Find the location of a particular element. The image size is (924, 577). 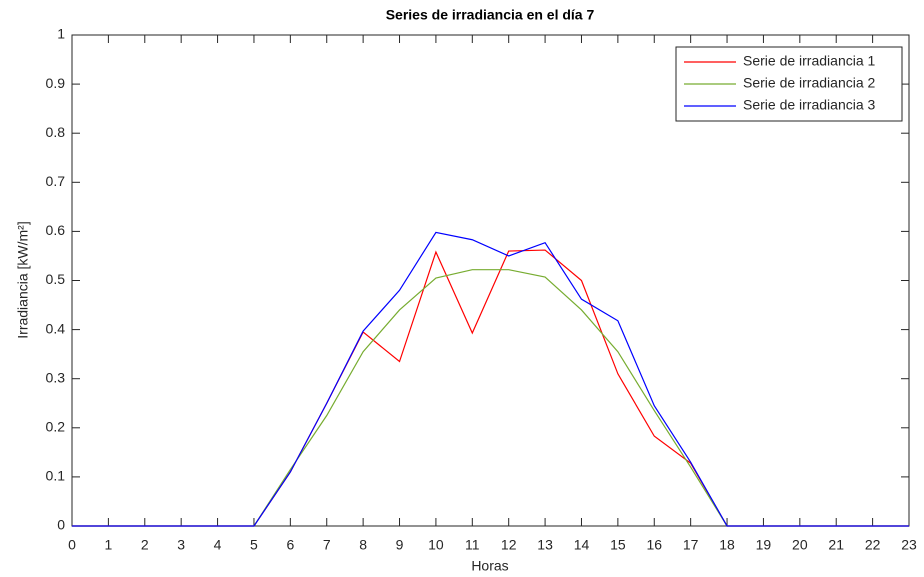

y-tick-label: 0 is located at coordinates (61, 525).